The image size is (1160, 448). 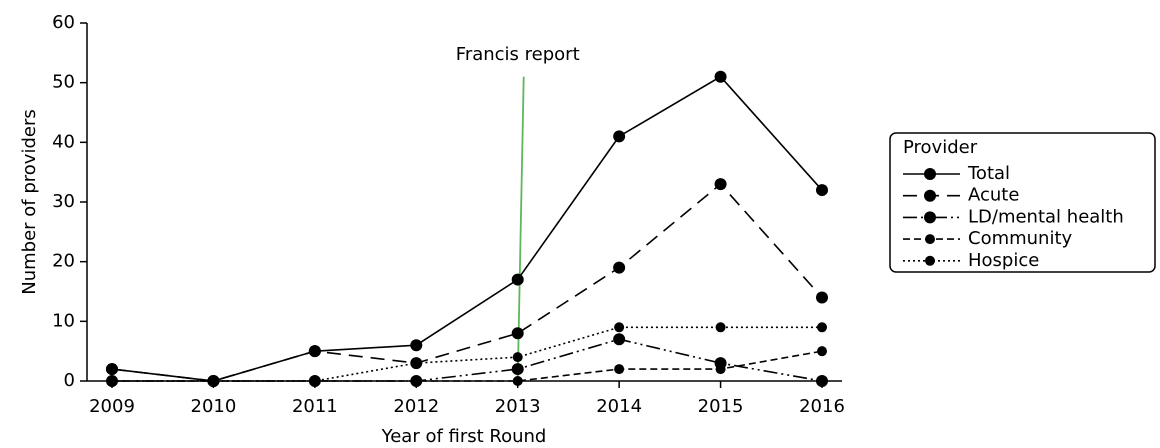 I want to click on x-axis-label: Year of first Round, so click(x=464, y=436).